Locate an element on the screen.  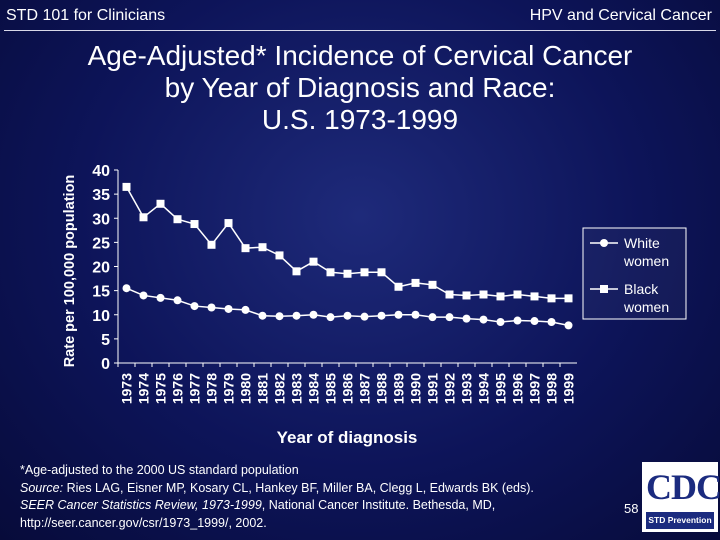
x-tick-label: 1990 is located at coordinates (416, 388).